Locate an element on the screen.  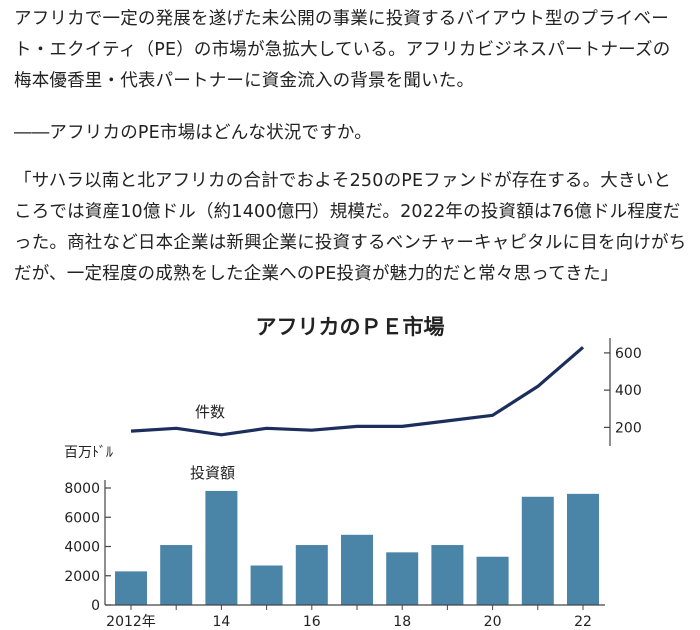
chart-title: アフリカのＰＥ市場 is located at coordinates (350, 327).